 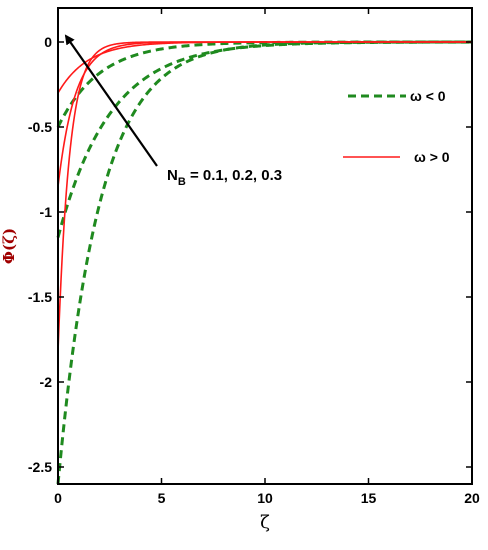 What do you see at coordinates (172, 175) in the screenshot?
I see `annotation-text-main: N` at bounding box center [172, 175].